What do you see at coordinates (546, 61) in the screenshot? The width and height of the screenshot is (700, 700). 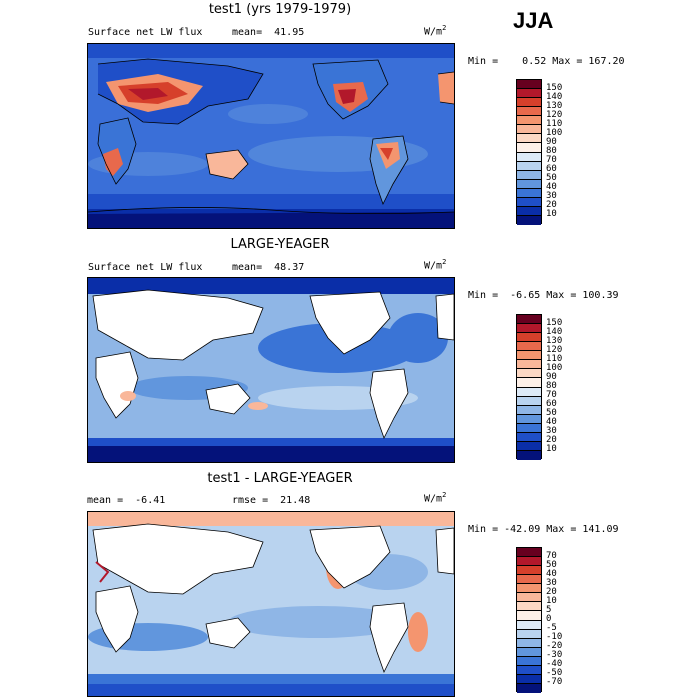 I see `panel1-minmax: Min = 0.52 Max = 167.20` at bounding box center [546, 61].